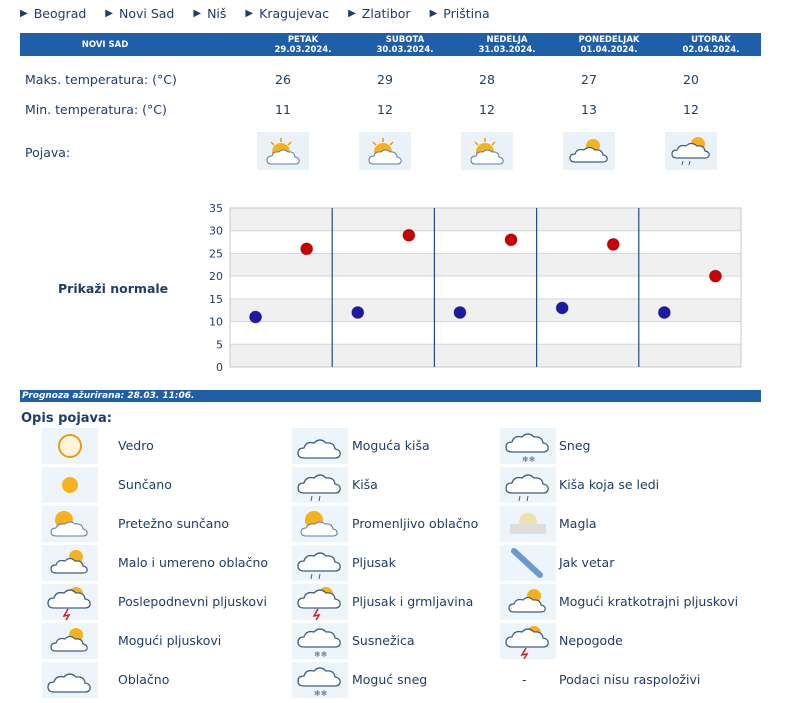 The height and width of the screenshot is (703, 809). I want to click on legend-label: Jak vetar, so click(587, 562).